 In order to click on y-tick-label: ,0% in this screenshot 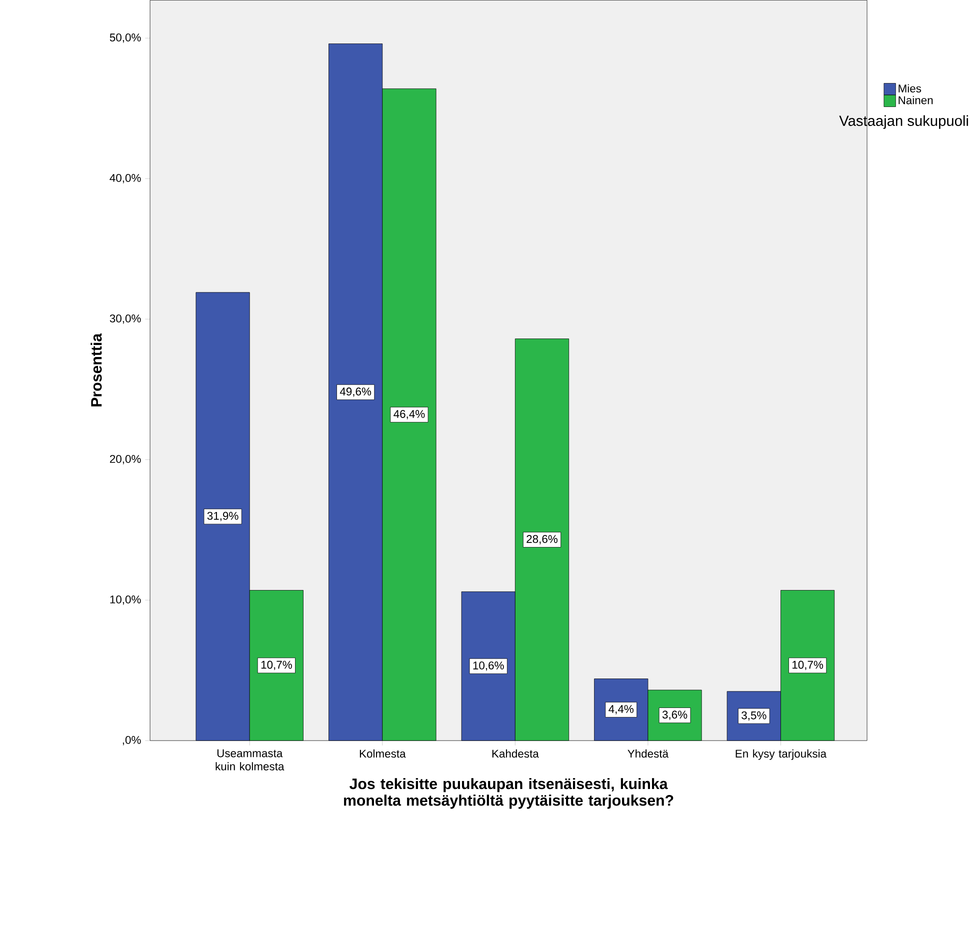, I will do `click(131, 741)`.